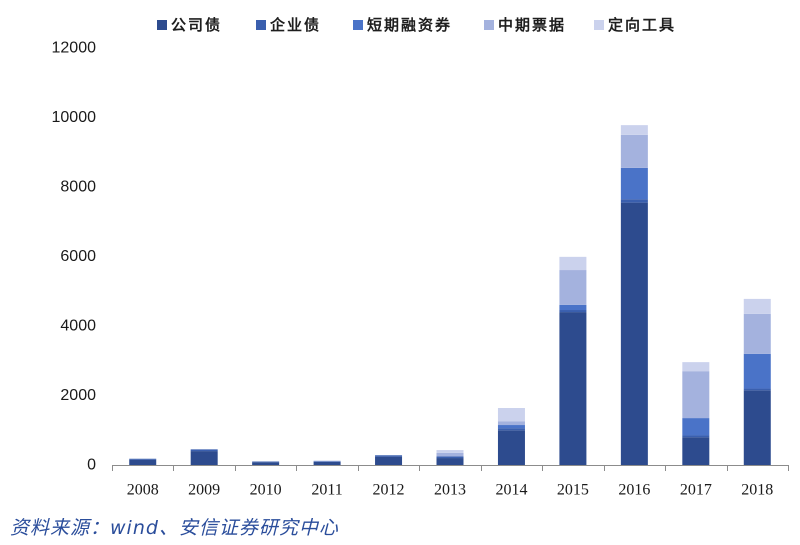 Image resolution: width=800 pixels, height=545 pixels. What do you see at coordinates (174, 528) in the screenshot?
I see `source-note: 资料来源：wind、安信证券研究中心` at bounding box center [174, 528].